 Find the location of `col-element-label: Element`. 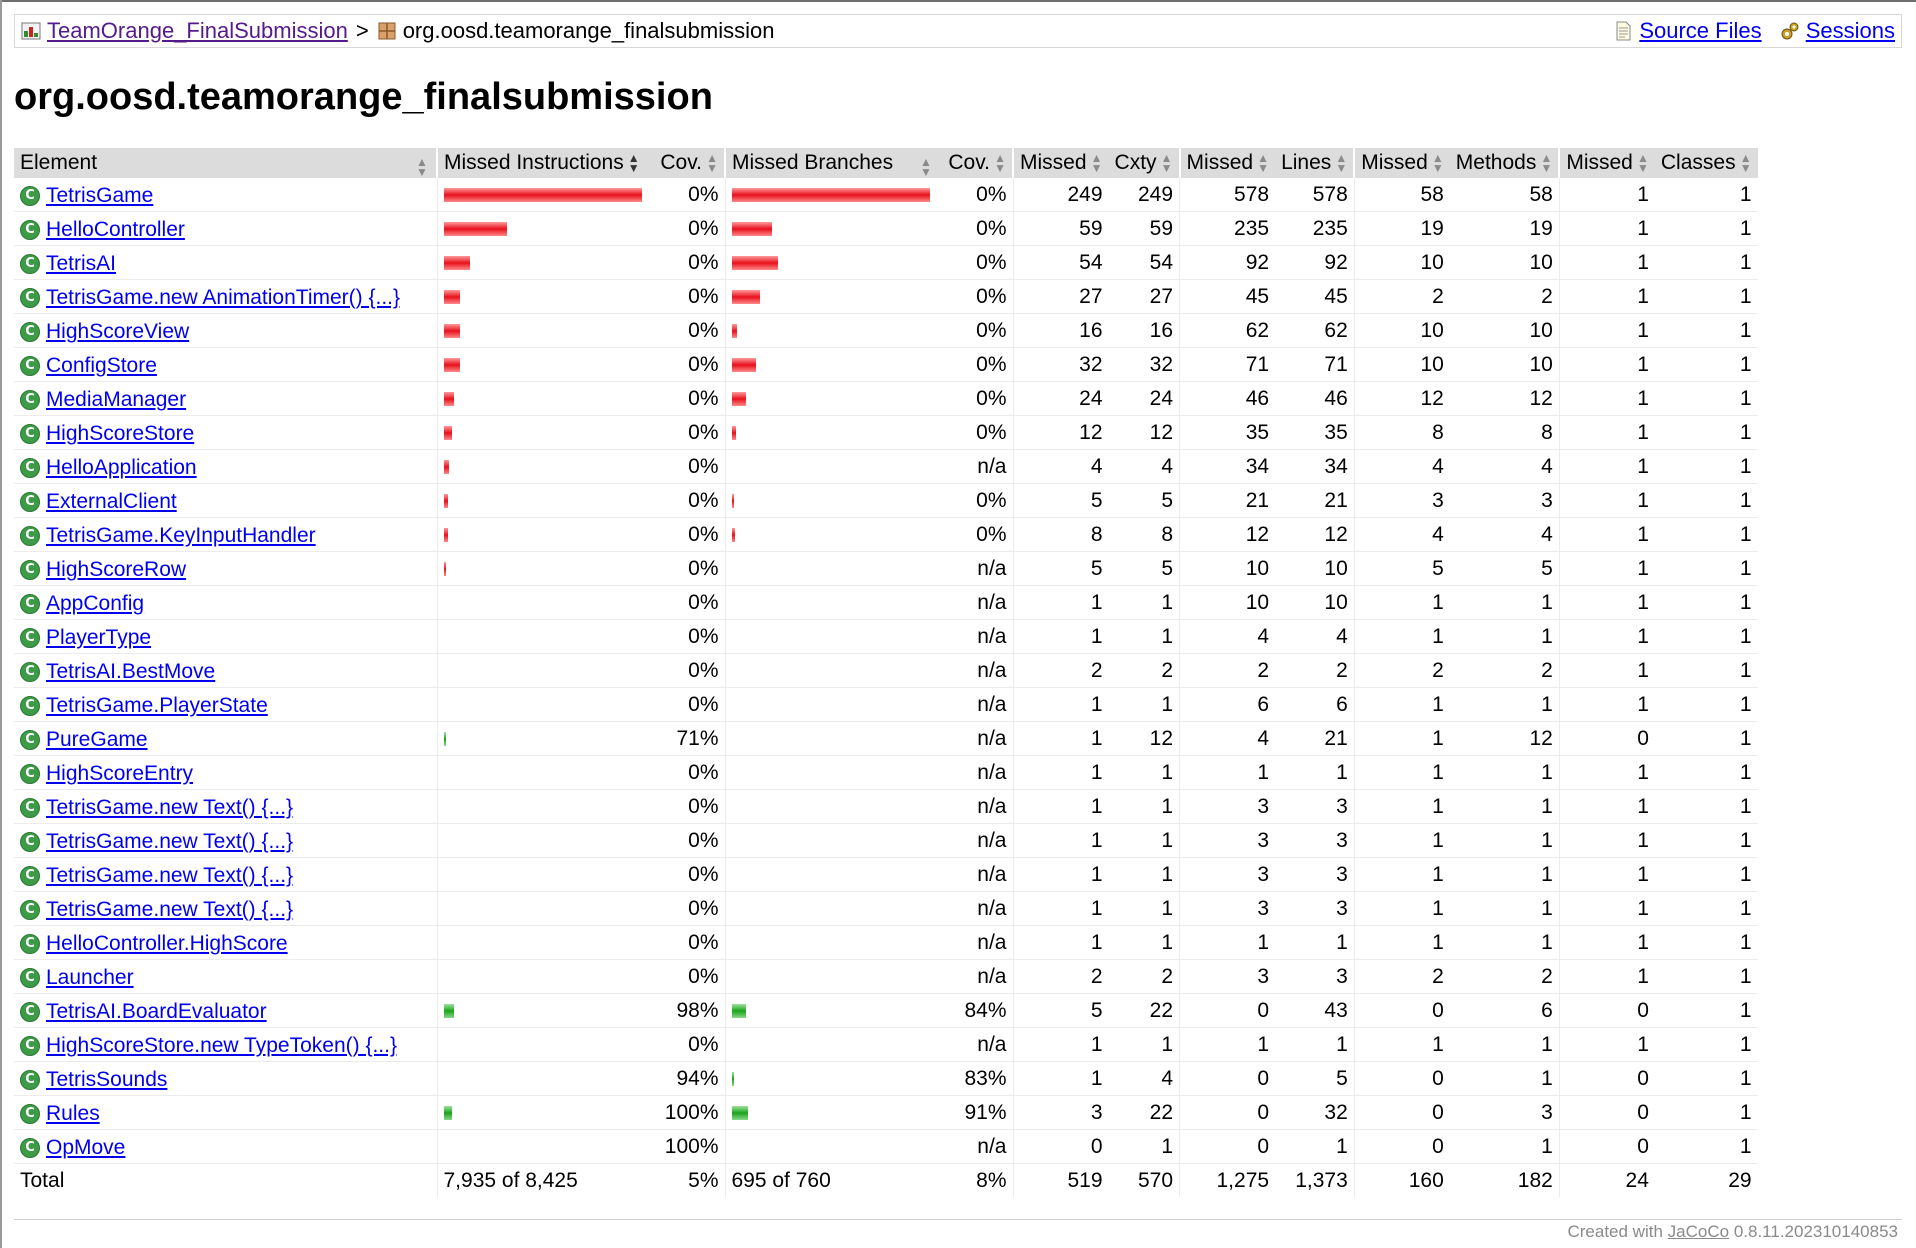

col-element-label: Element is located at coordinates (59, 162).